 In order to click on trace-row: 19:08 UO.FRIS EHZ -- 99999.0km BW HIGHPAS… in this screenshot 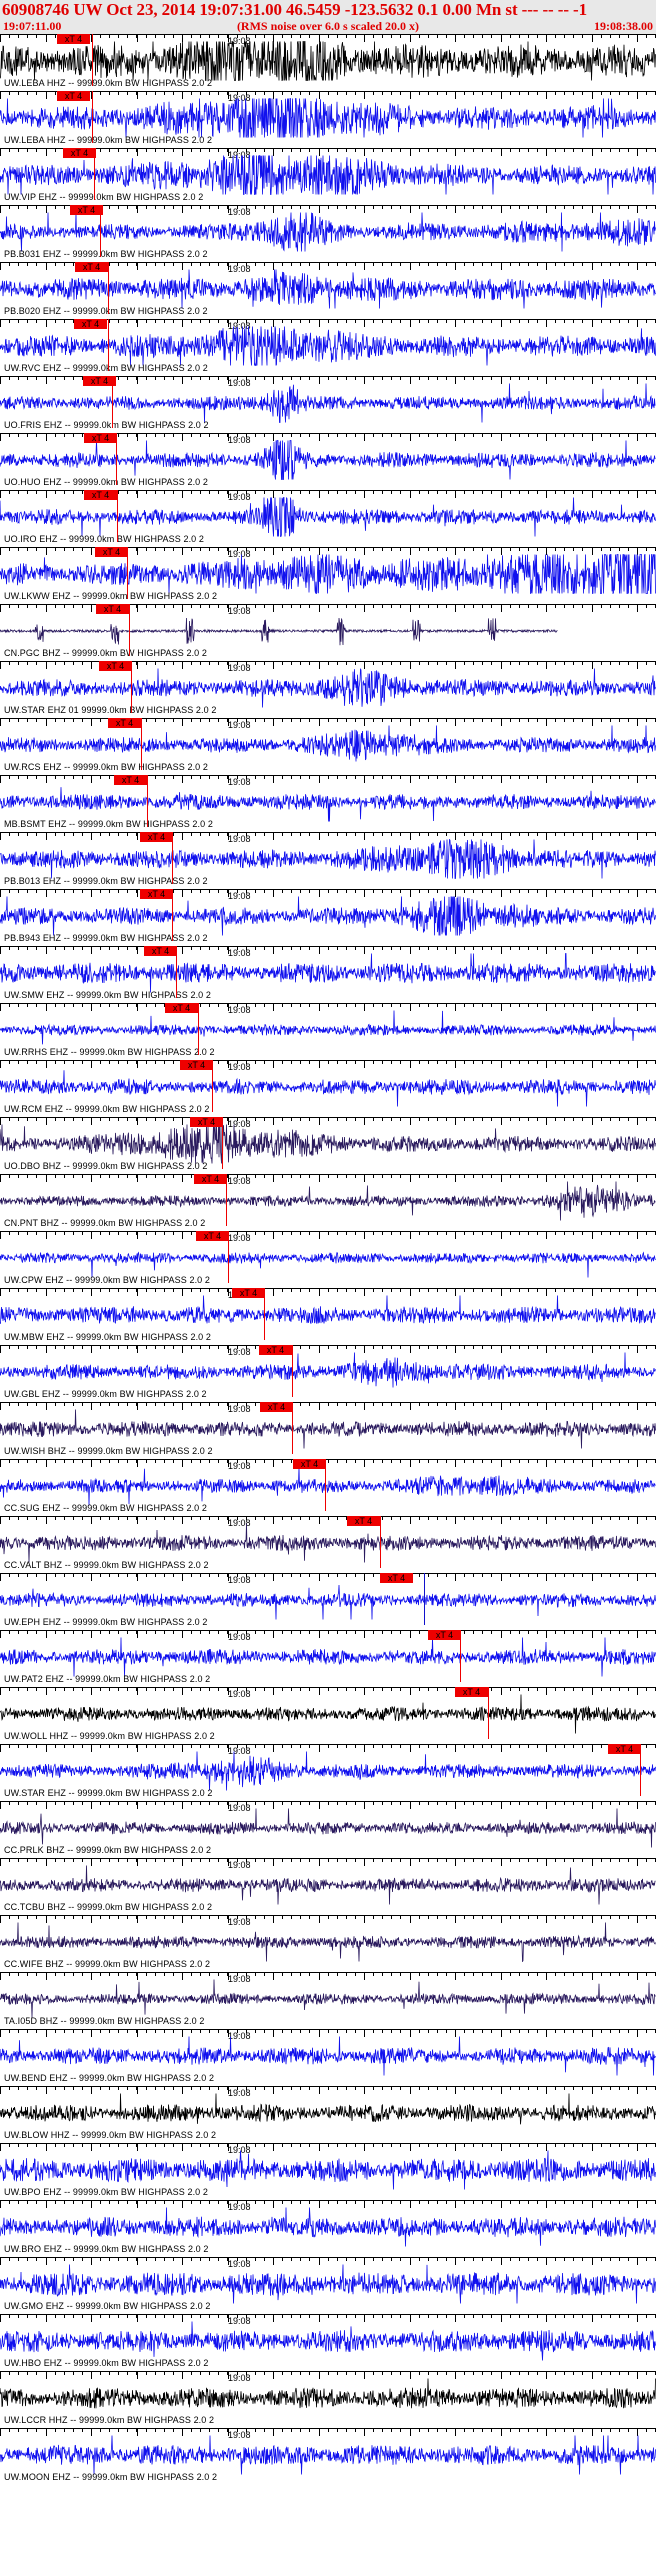, I will do `click(328, 404)`.